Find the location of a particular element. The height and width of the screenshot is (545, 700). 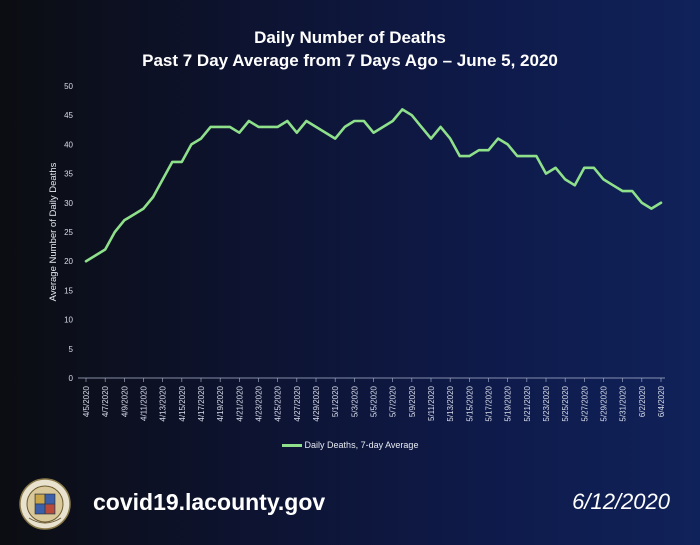

legend-label: Daily Deaths, 7-day Average is located at coordinates (361, 445).